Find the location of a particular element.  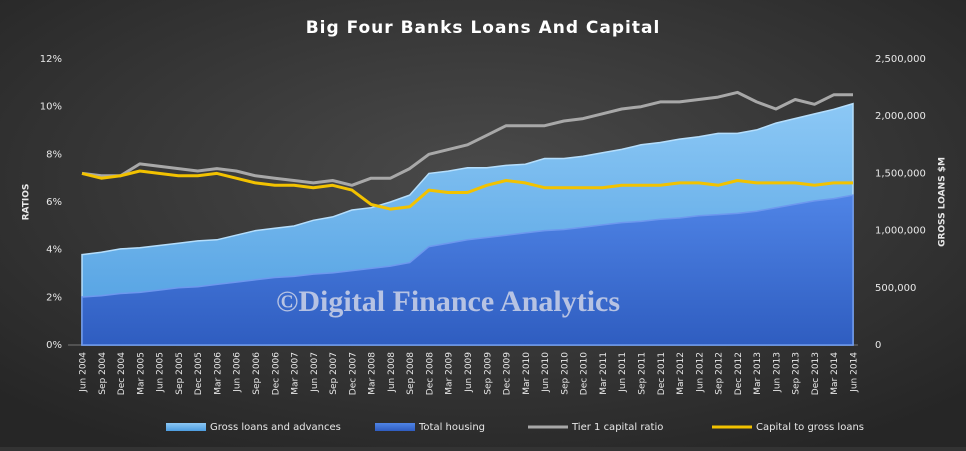

y-tick-label: 10% is located at coordinates (51, 107).